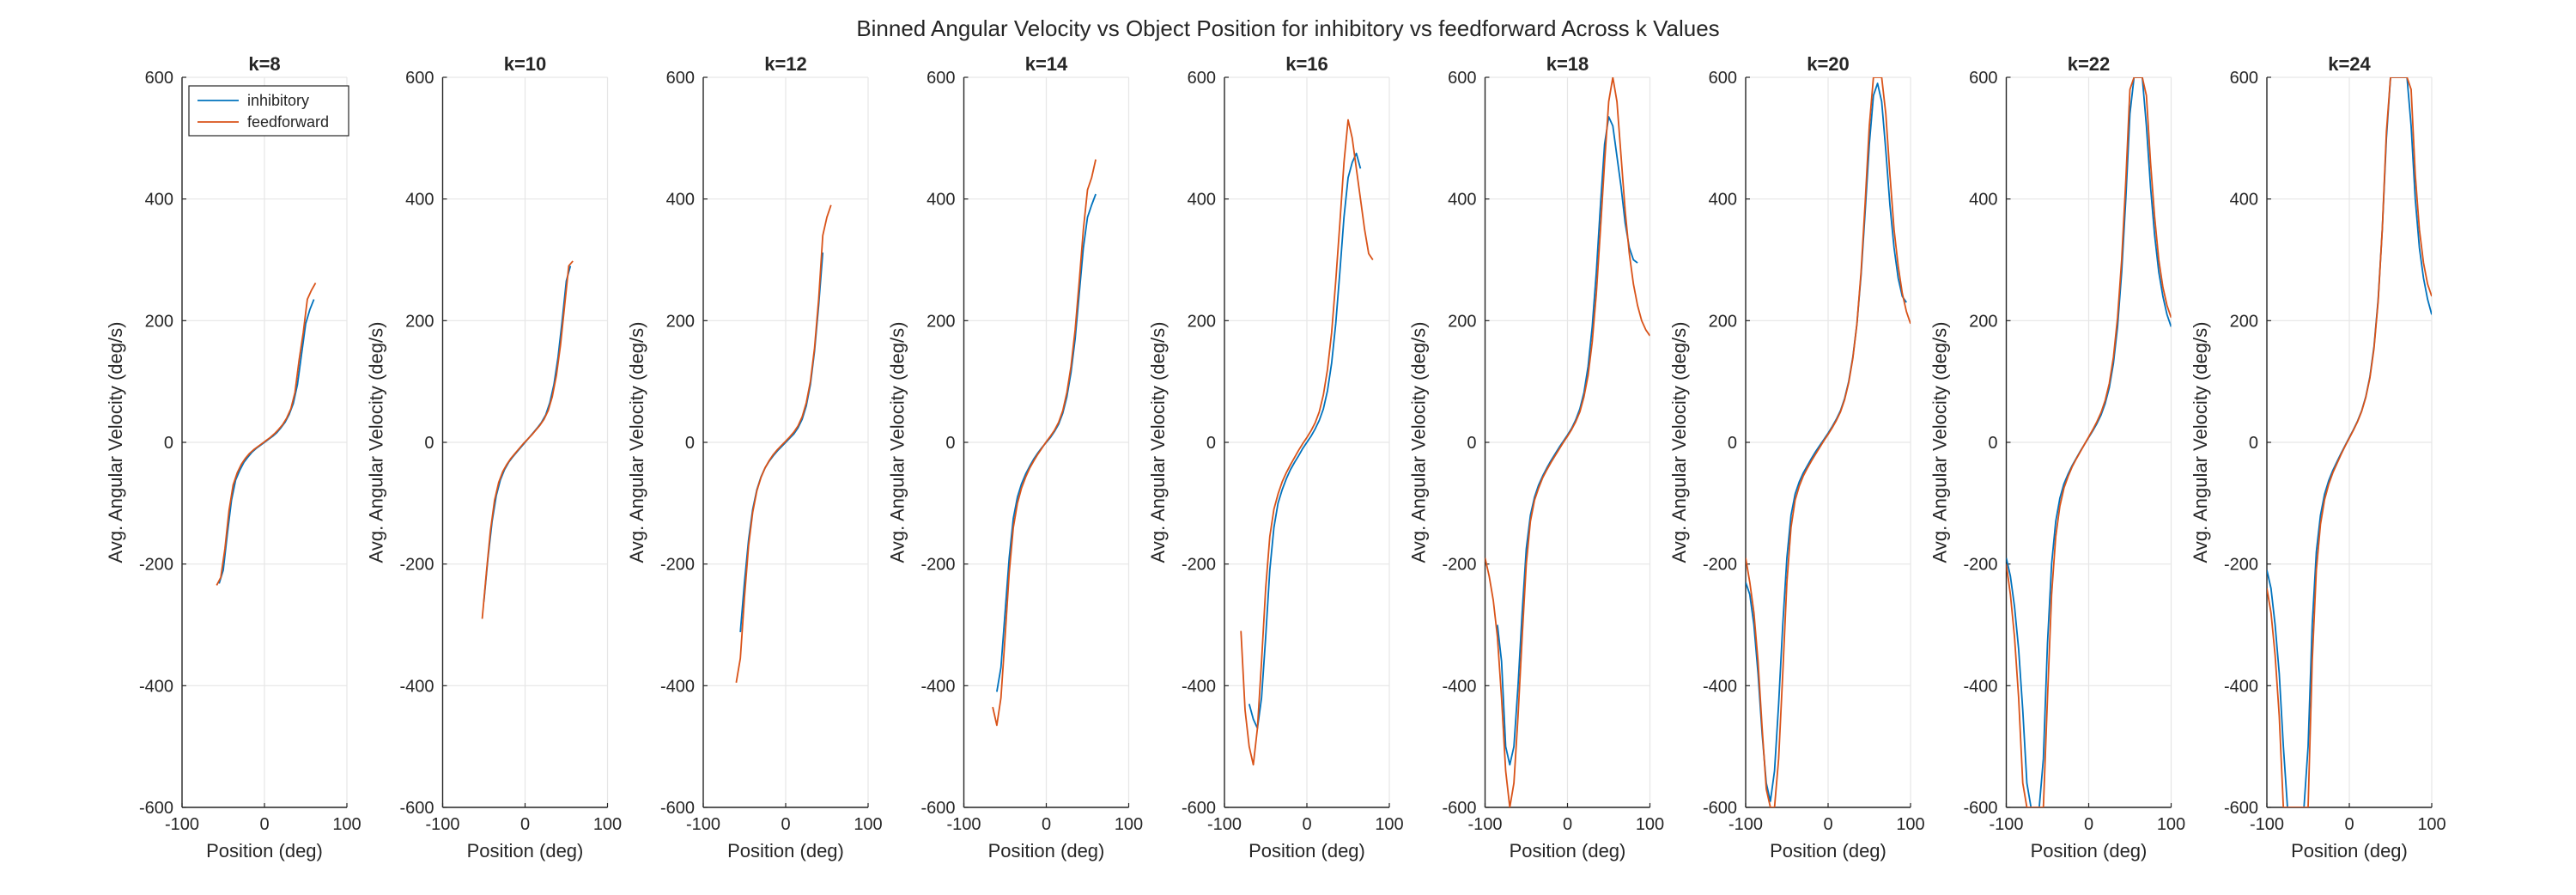  I want to click on panel-title: k=24, so click(2349, 64).